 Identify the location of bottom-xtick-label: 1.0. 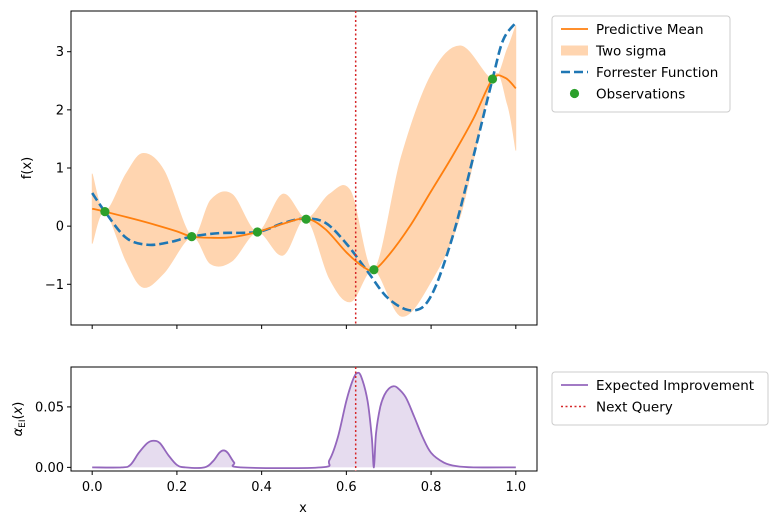
(515, 487).